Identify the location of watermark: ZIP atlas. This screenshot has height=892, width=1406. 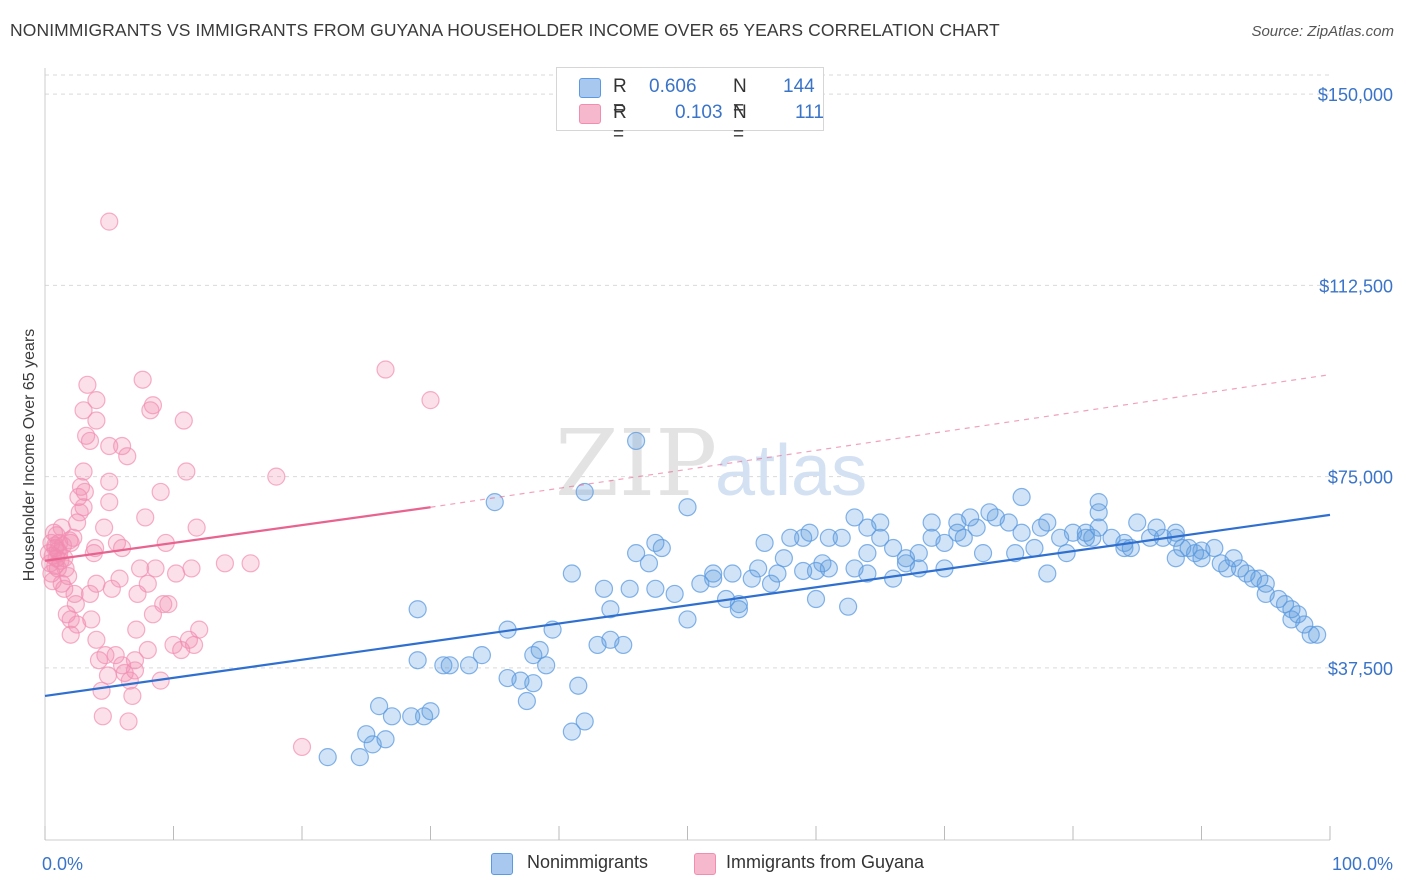
(711, 463).